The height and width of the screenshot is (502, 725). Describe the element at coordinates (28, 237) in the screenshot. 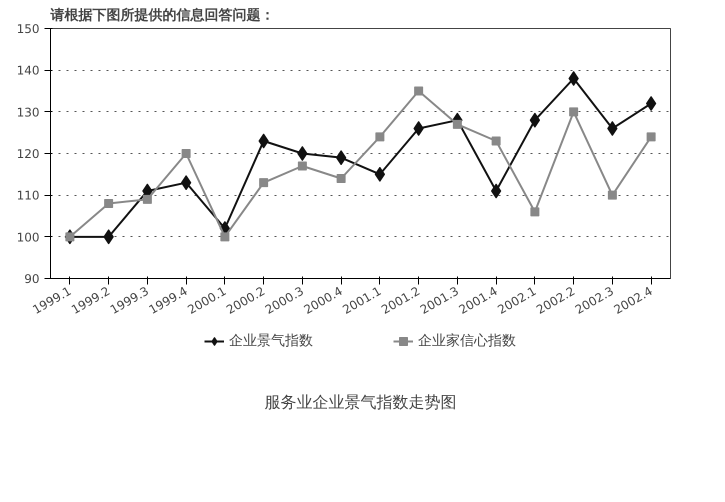

I see `y-tick-label: 100` at that location.